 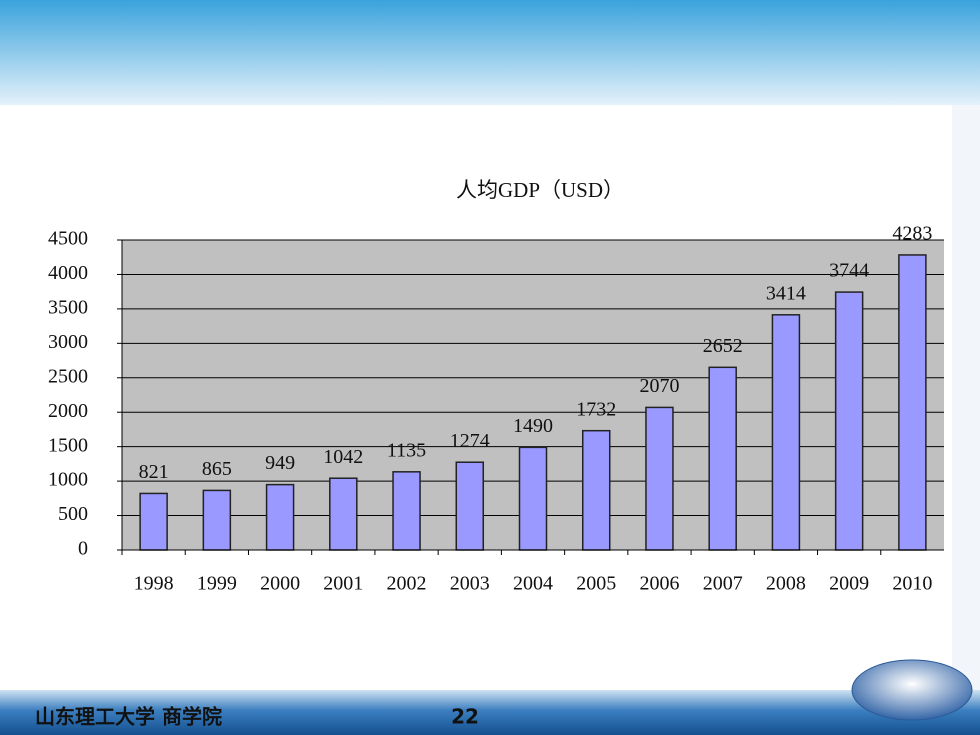 What do you see at coordinates (68, 307) in the screenshot?
I see `y-tick-label: 3500` at bounding box center [68, 307].